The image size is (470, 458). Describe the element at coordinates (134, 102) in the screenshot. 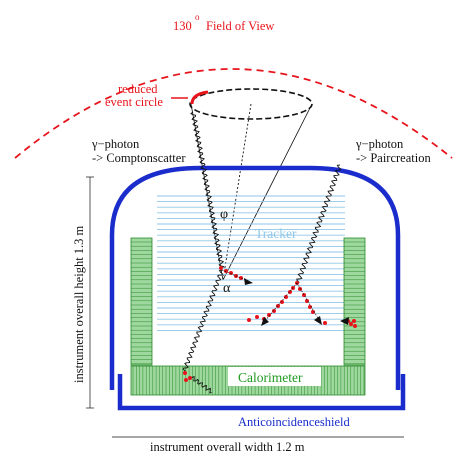

I see `reduced-event-circle-label-line2: event circle` at that location.